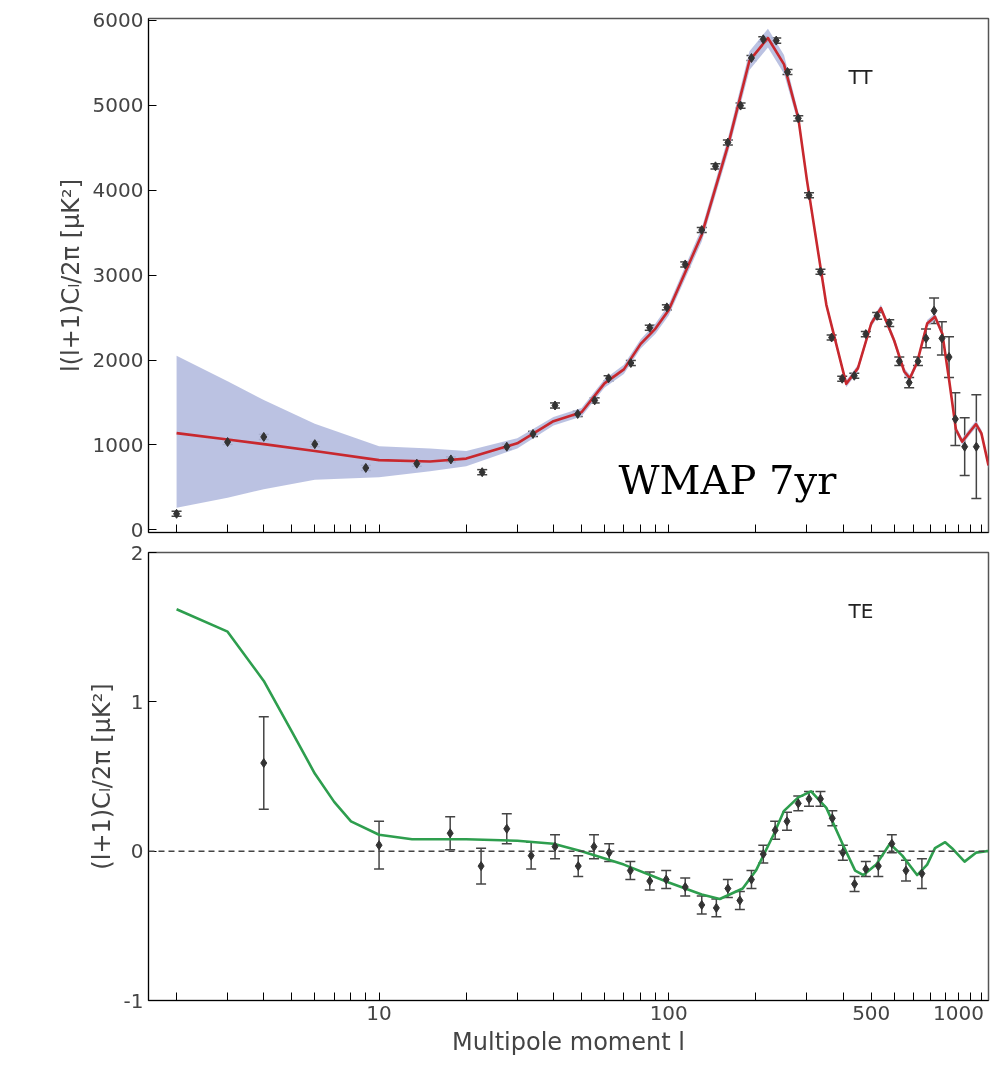  I want to click on x-tick-label: 500, so click(871, 1012).